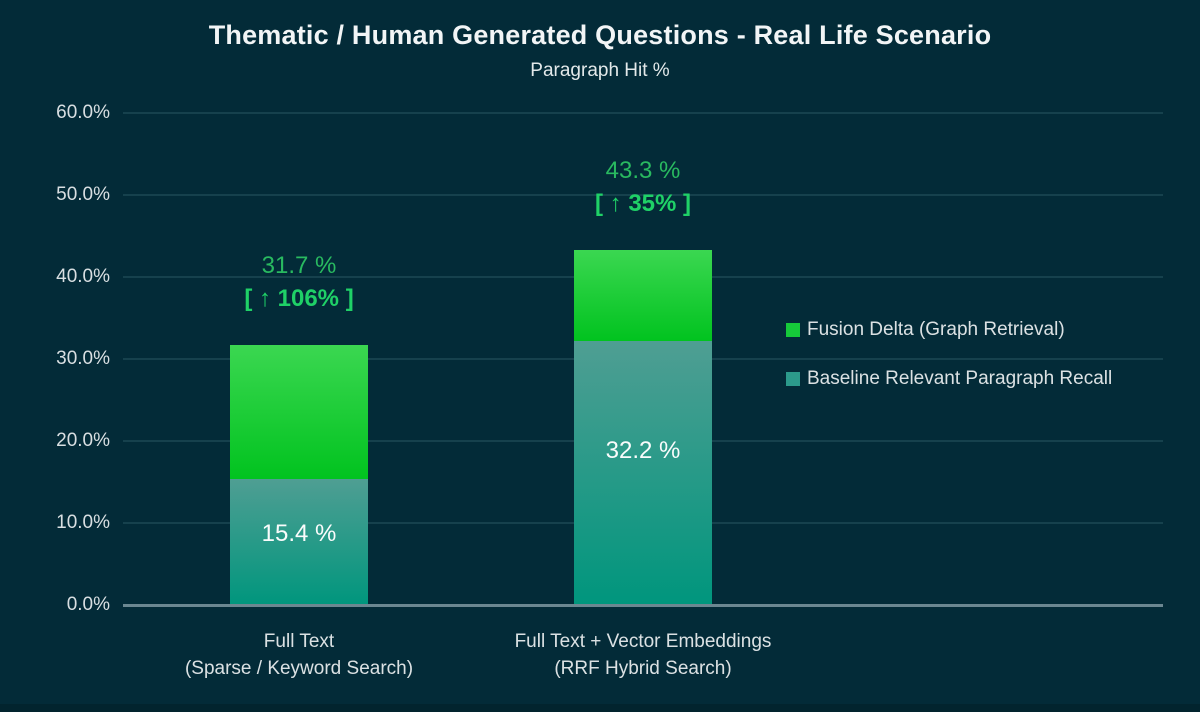 The image size is (1200, 712). I want to click on legend-swatch-green-icon, so click(793, 330).